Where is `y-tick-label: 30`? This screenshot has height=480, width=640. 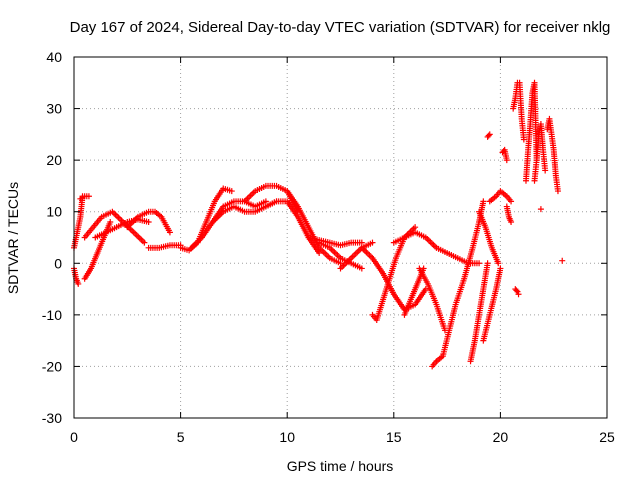
y-tick-label: 30 is located at coordinates (54, 109).